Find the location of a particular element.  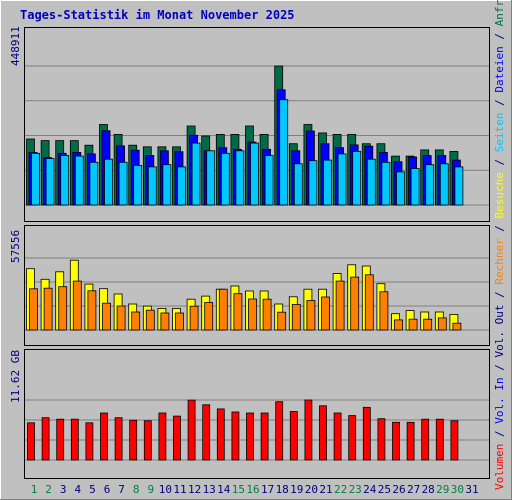

legend-part-4: Vol. Out is located at coordinates (499, 331).